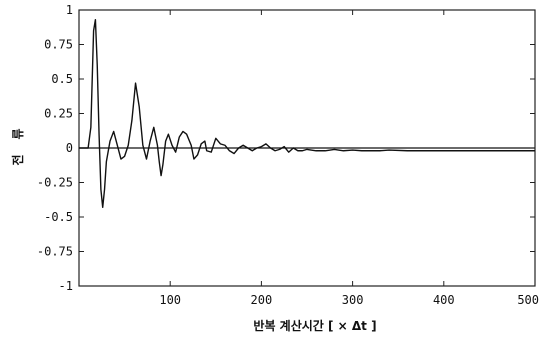 The width and height of the screenshot is (559, 339). Describe the element at coordinates (58, 114) in the screenshot. I see `y-tick-label: 0.25` at that location.